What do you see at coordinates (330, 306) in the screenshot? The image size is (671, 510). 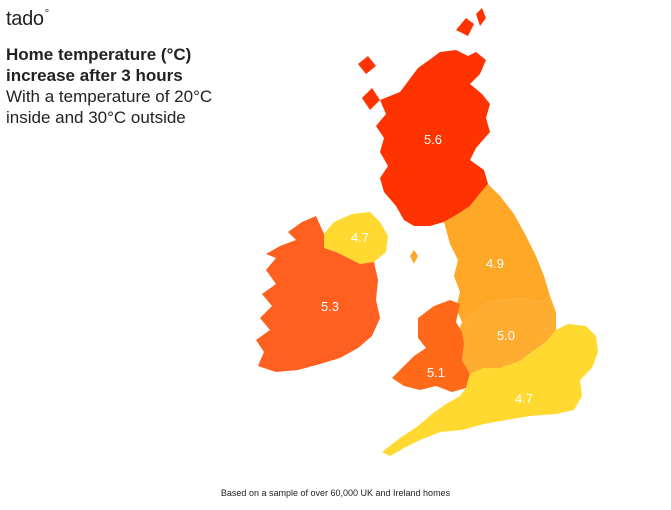 I see `ireland-value: 5.3` at bounding box center [330, 306].